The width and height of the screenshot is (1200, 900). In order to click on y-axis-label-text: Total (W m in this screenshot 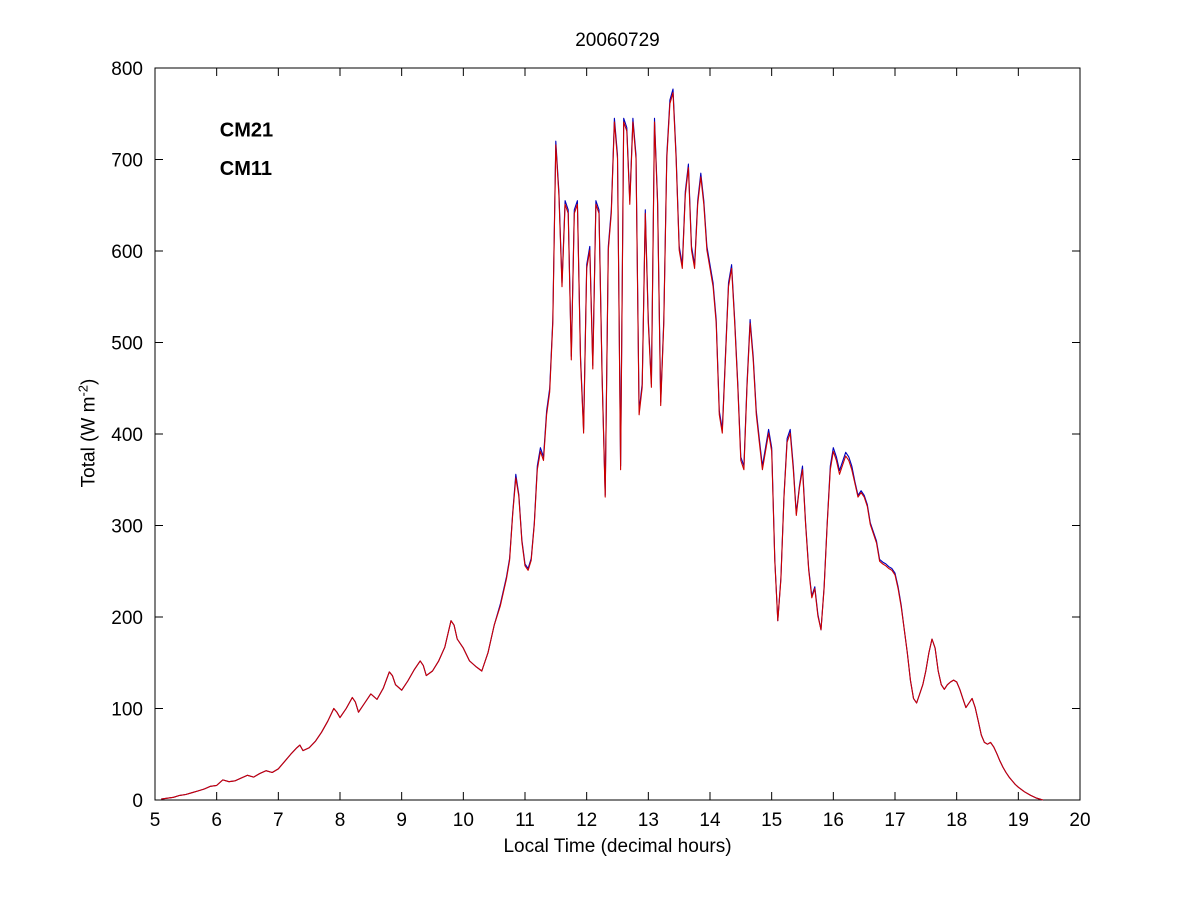, I will do `click(89, 442)`.